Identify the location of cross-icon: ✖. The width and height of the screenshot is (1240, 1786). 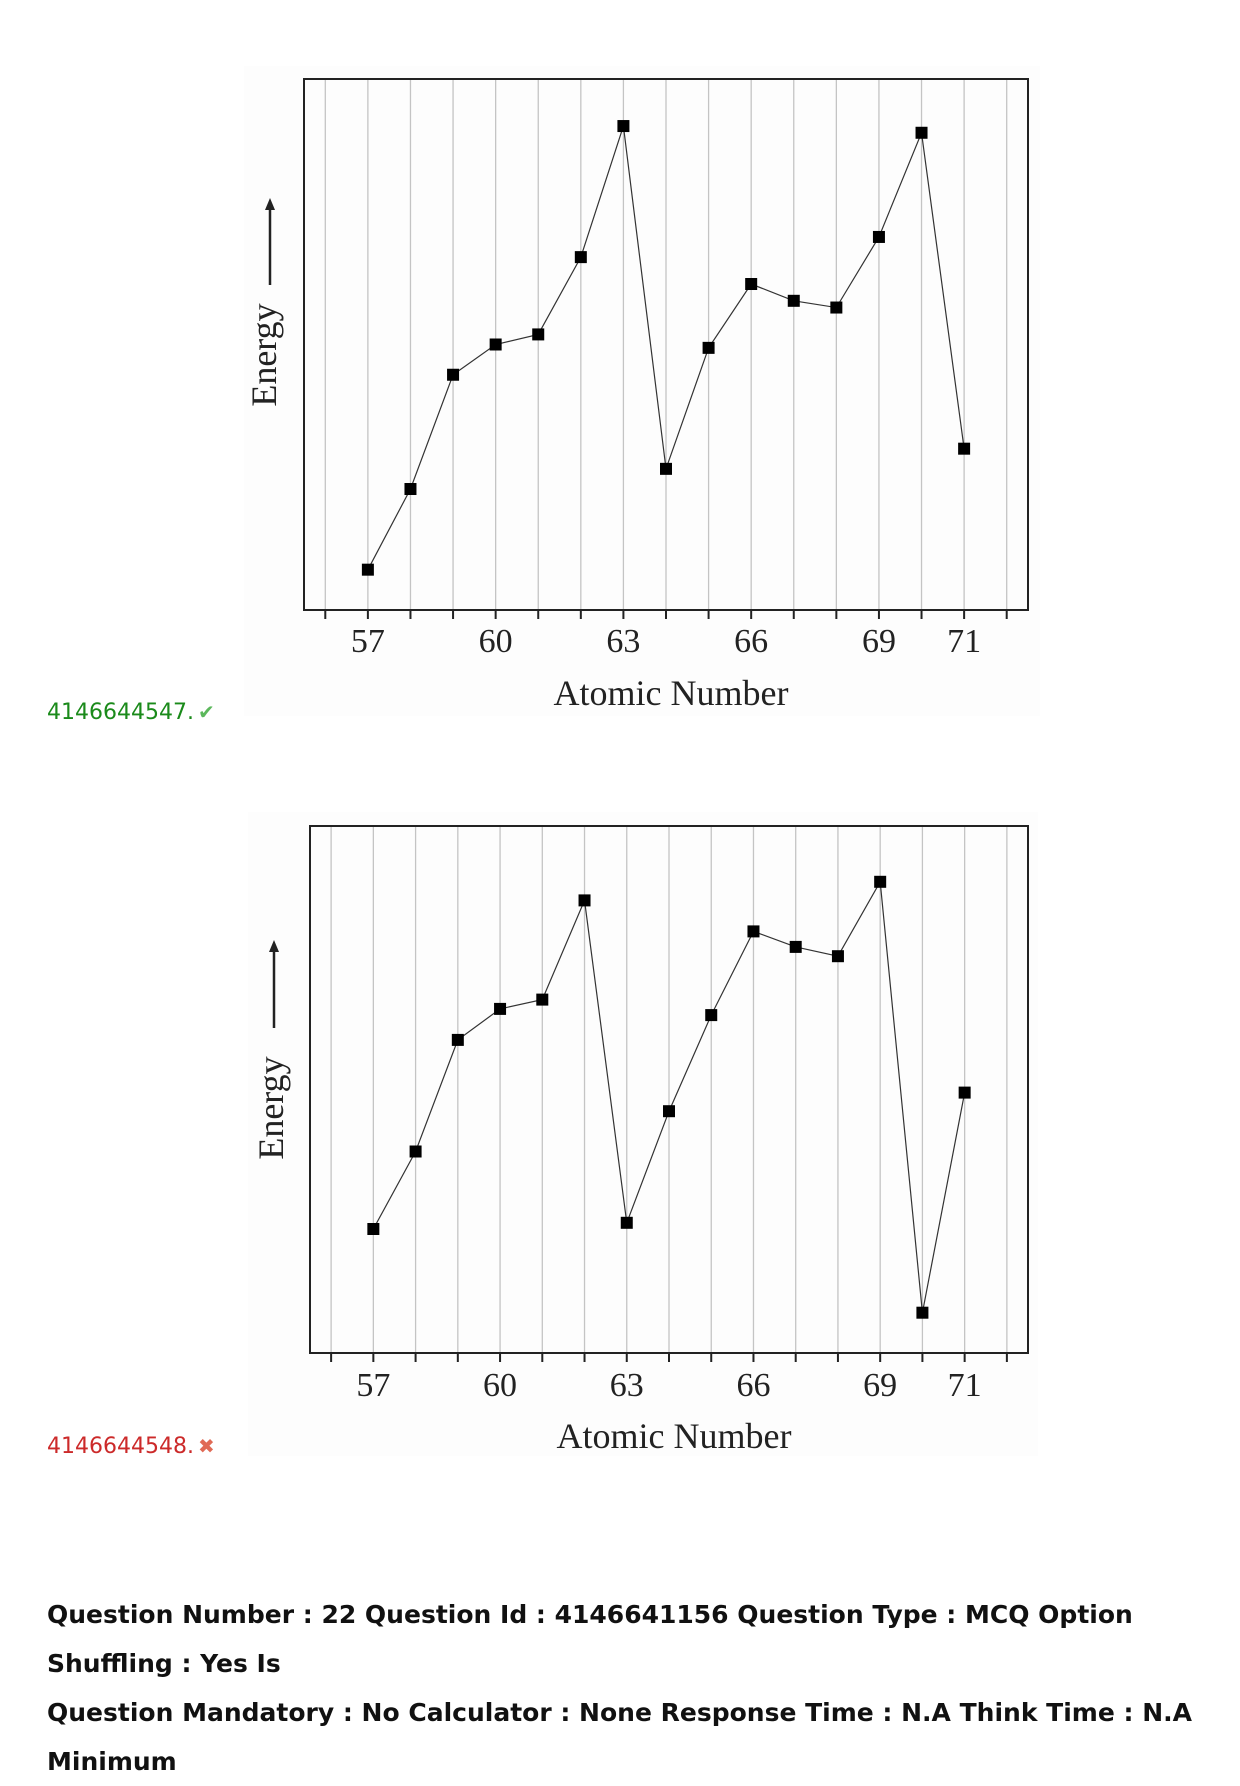
(206, 1446).